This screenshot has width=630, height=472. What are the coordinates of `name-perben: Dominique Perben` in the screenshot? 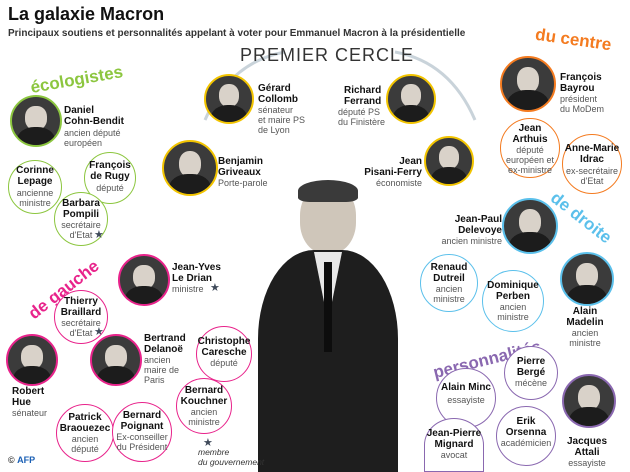 It's located at (513, 291).